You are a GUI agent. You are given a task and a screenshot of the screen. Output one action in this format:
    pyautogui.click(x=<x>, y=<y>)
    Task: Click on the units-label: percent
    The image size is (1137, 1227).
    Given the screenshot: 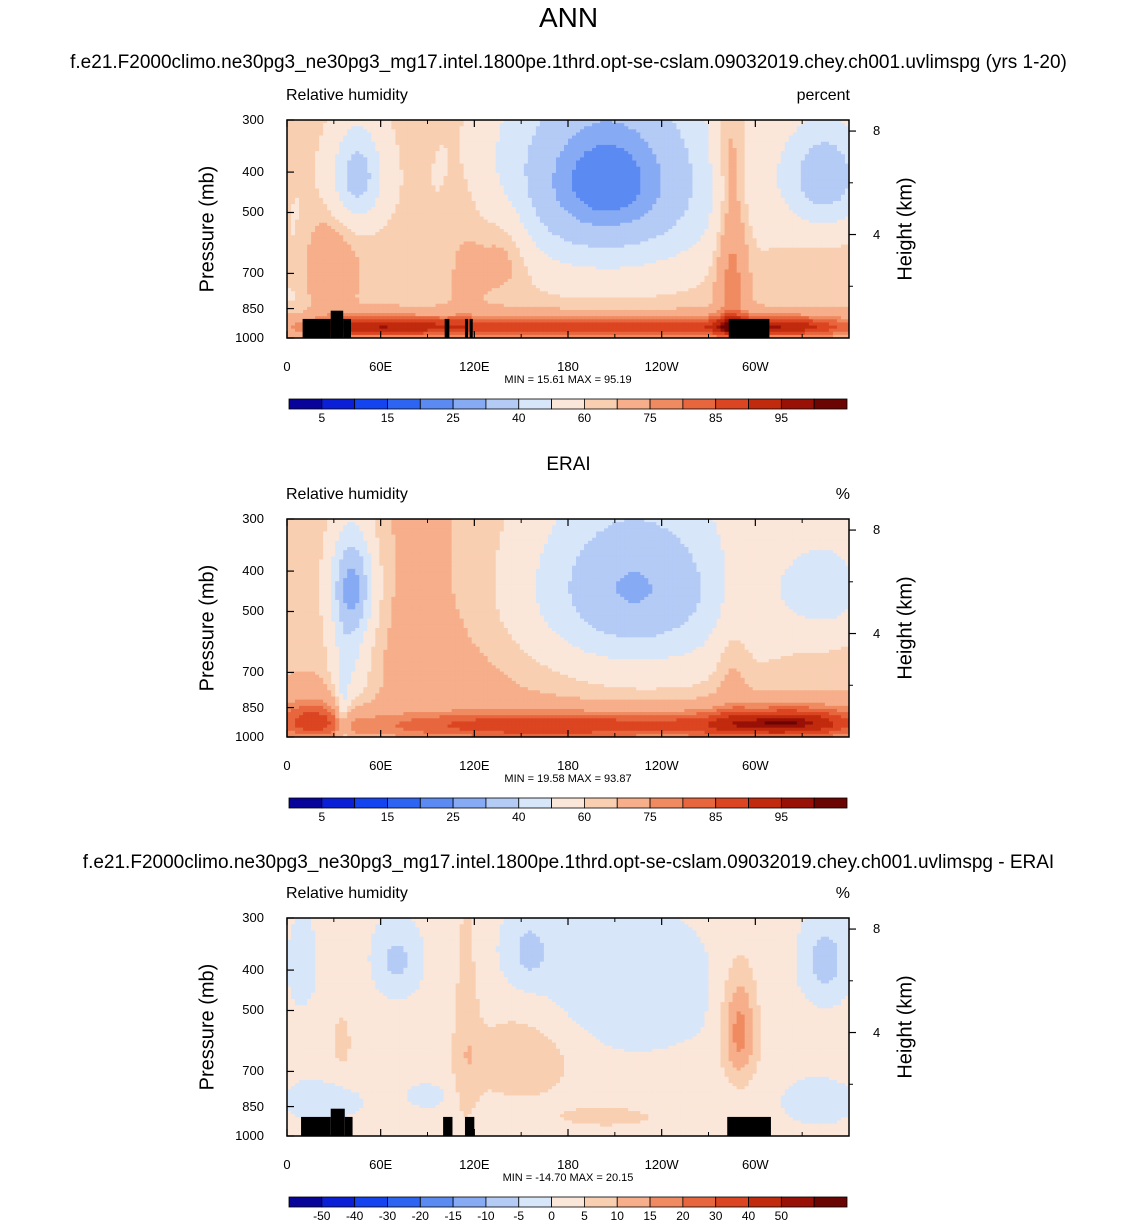 What is the action you would take?
    pyautogui.click(x=775, y=96)
    